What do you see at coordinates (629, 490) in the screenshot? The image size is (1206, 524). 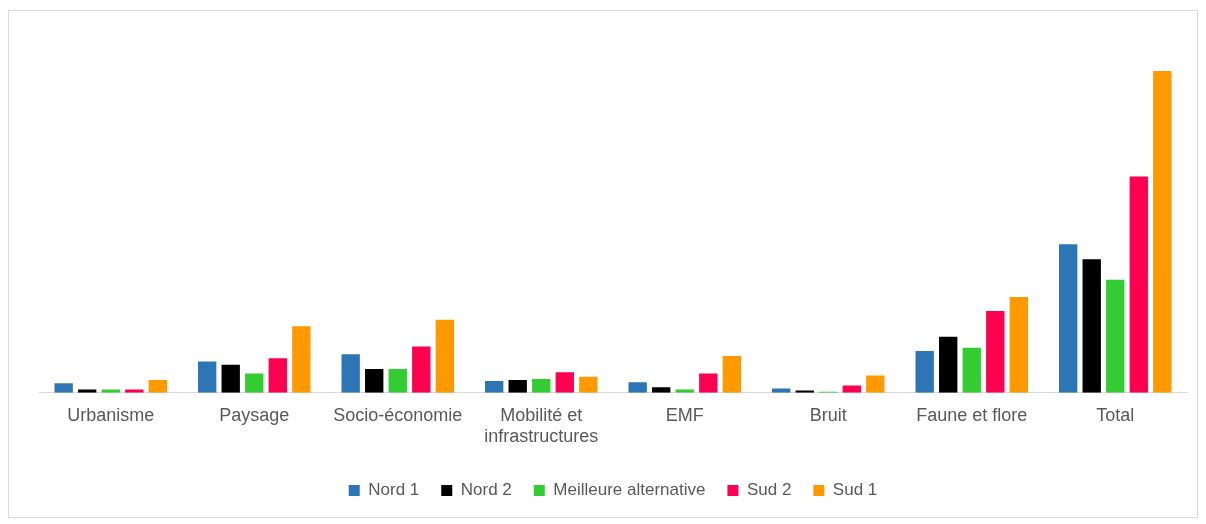 I see `legend-label: Meilleure alternative` at bounding box center [629, 490].